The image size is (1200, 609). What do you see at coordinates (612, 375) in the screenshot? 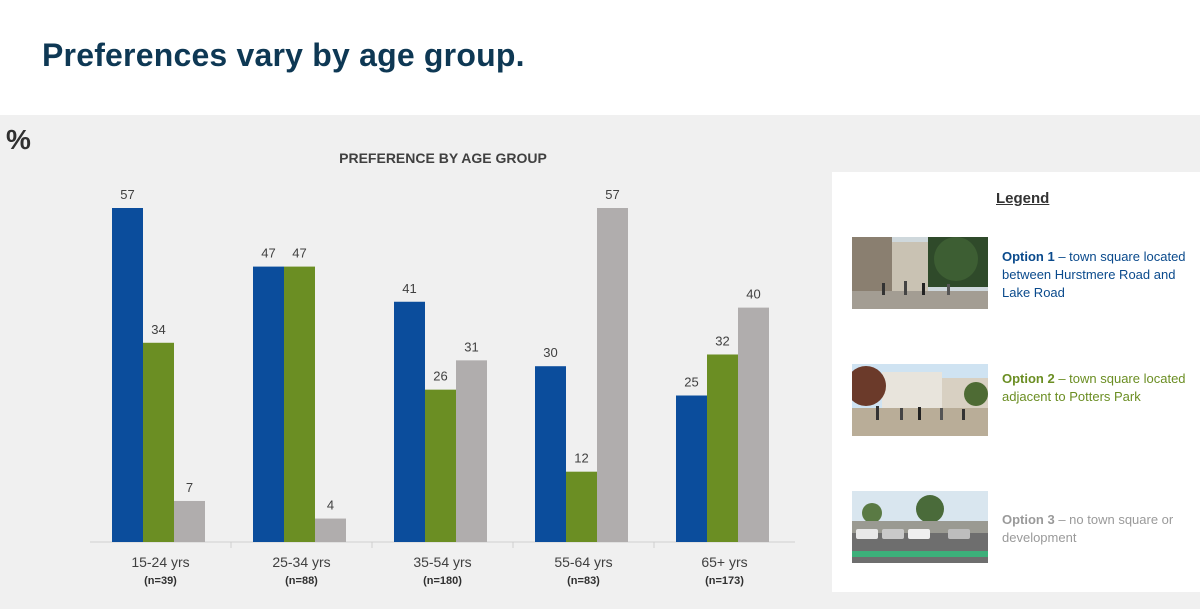
I see `bar-option-3-5564yrs` at bounding box center [612, 375].